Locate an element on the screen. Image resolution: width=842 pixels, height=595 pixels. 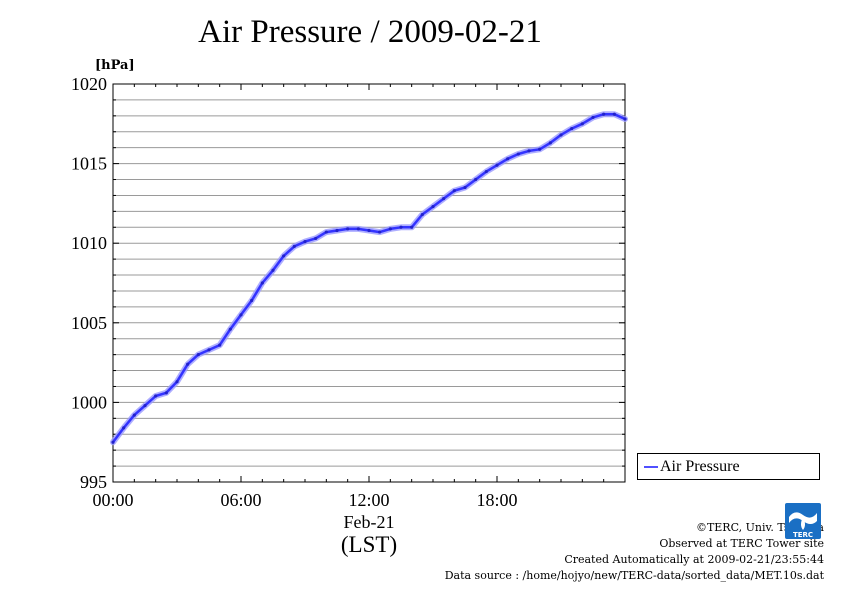
y-tick-label: 1010 is located at coordinates (89, 243).